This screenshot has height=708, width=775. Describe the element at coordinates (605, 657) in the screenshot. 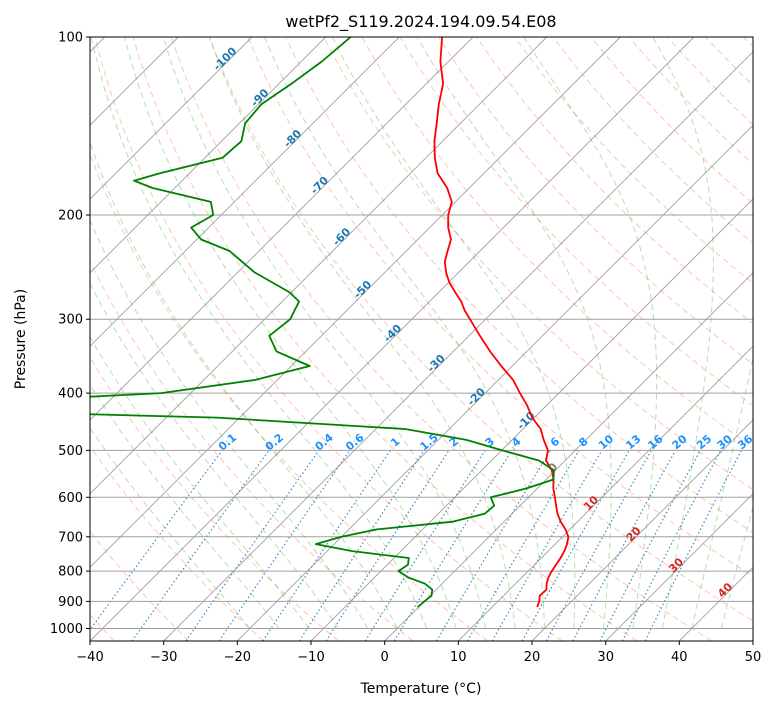

I see `x-tick-label: 30` at that location.